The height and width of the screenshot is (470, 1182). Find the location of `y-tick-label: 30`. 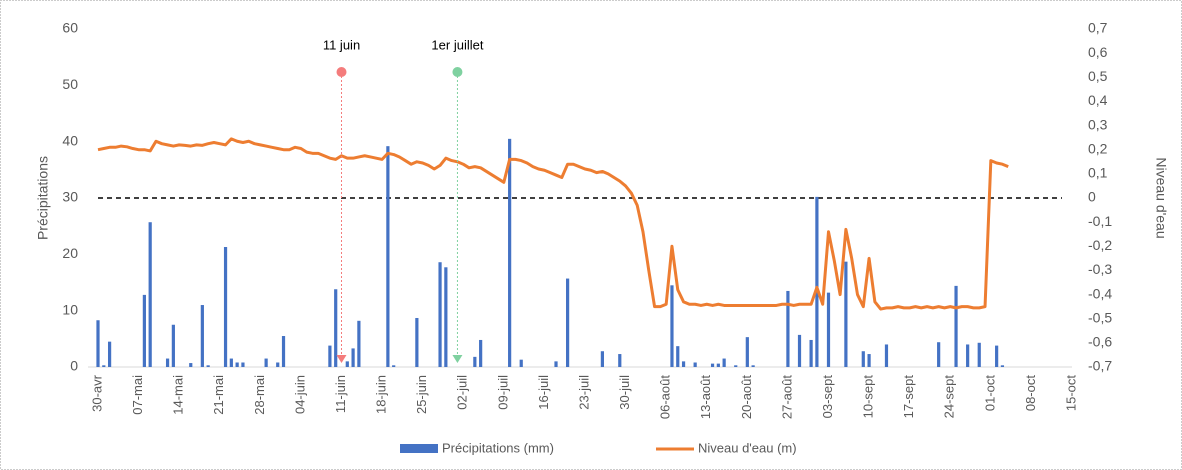

y-tick-label: 30 is located at coordinates (70, 197).